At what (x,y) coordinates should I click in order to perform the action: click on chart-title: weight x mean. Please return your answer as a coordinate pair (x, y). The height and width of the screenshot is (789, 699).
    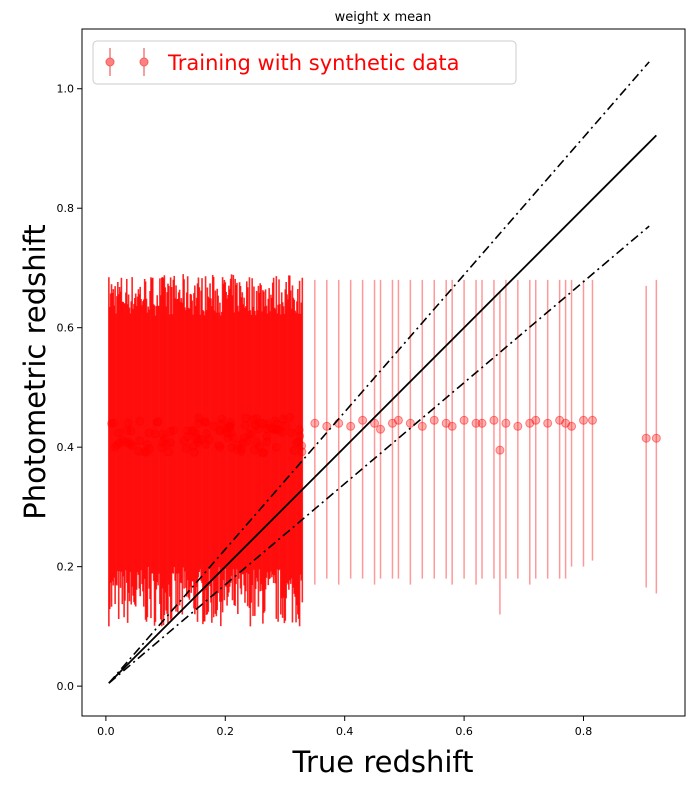
    Looking at the image, I should click on (383, 17).